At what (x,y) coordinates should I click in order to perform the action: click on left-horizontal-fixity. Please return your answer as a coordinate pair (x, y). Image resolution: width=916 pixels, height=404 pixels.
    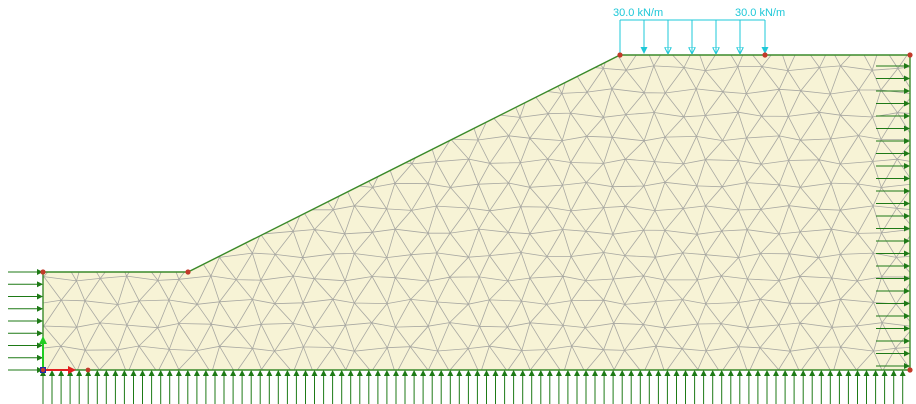
    Looking at the image, I should click on (25, 321).